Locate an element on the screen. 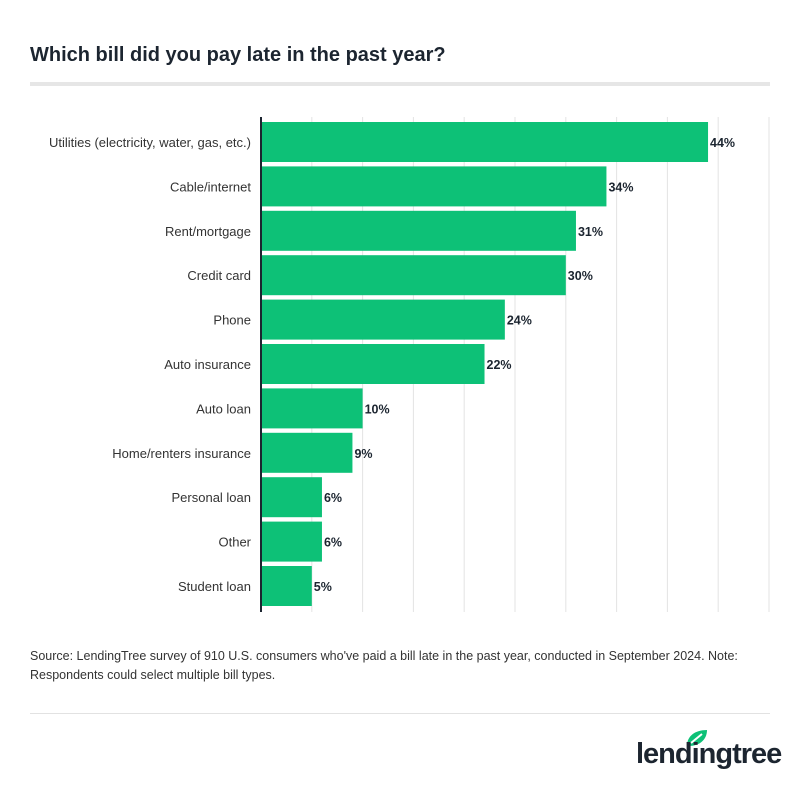 Image resolution: width=800 pixels, height=785 pixels. category-label: Phone is located at coordinates (232, 320).